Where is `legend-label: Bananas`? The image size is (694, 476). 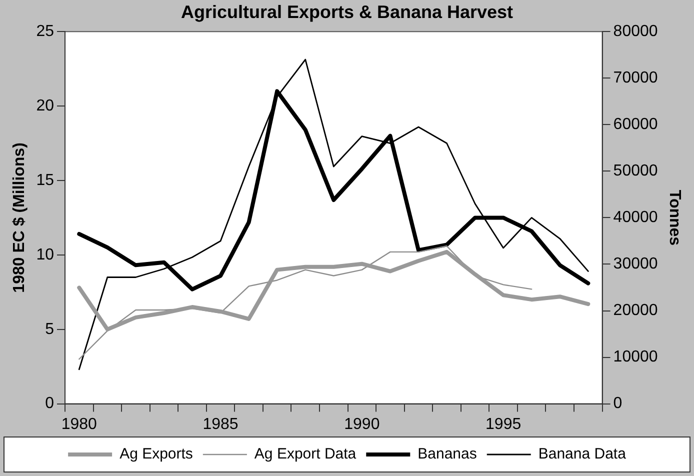
legend-label: Bananas is located at coordinates (447, 454).